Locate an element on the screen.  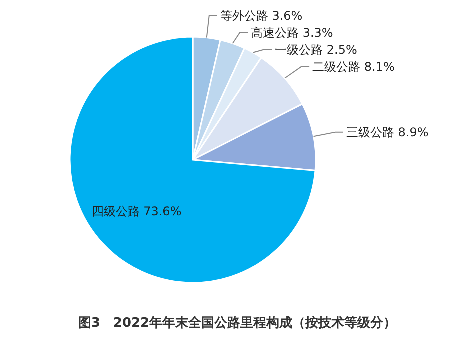
slice-label: 三级公路 8.9% is located at coordinates (387, 132).